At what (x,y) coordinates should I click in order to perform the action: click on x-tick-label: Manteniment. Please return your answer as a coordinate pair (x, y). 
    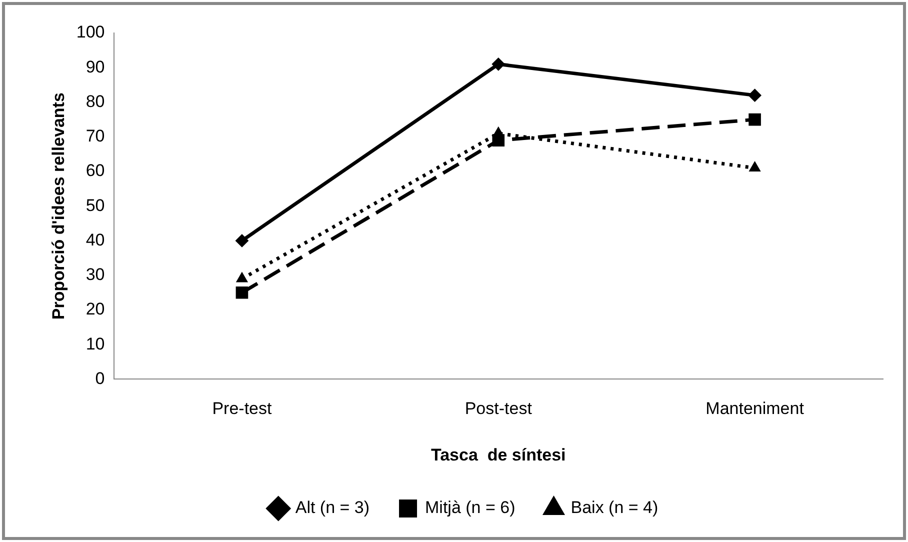
    Looking at the image, I should click on (755, 408).